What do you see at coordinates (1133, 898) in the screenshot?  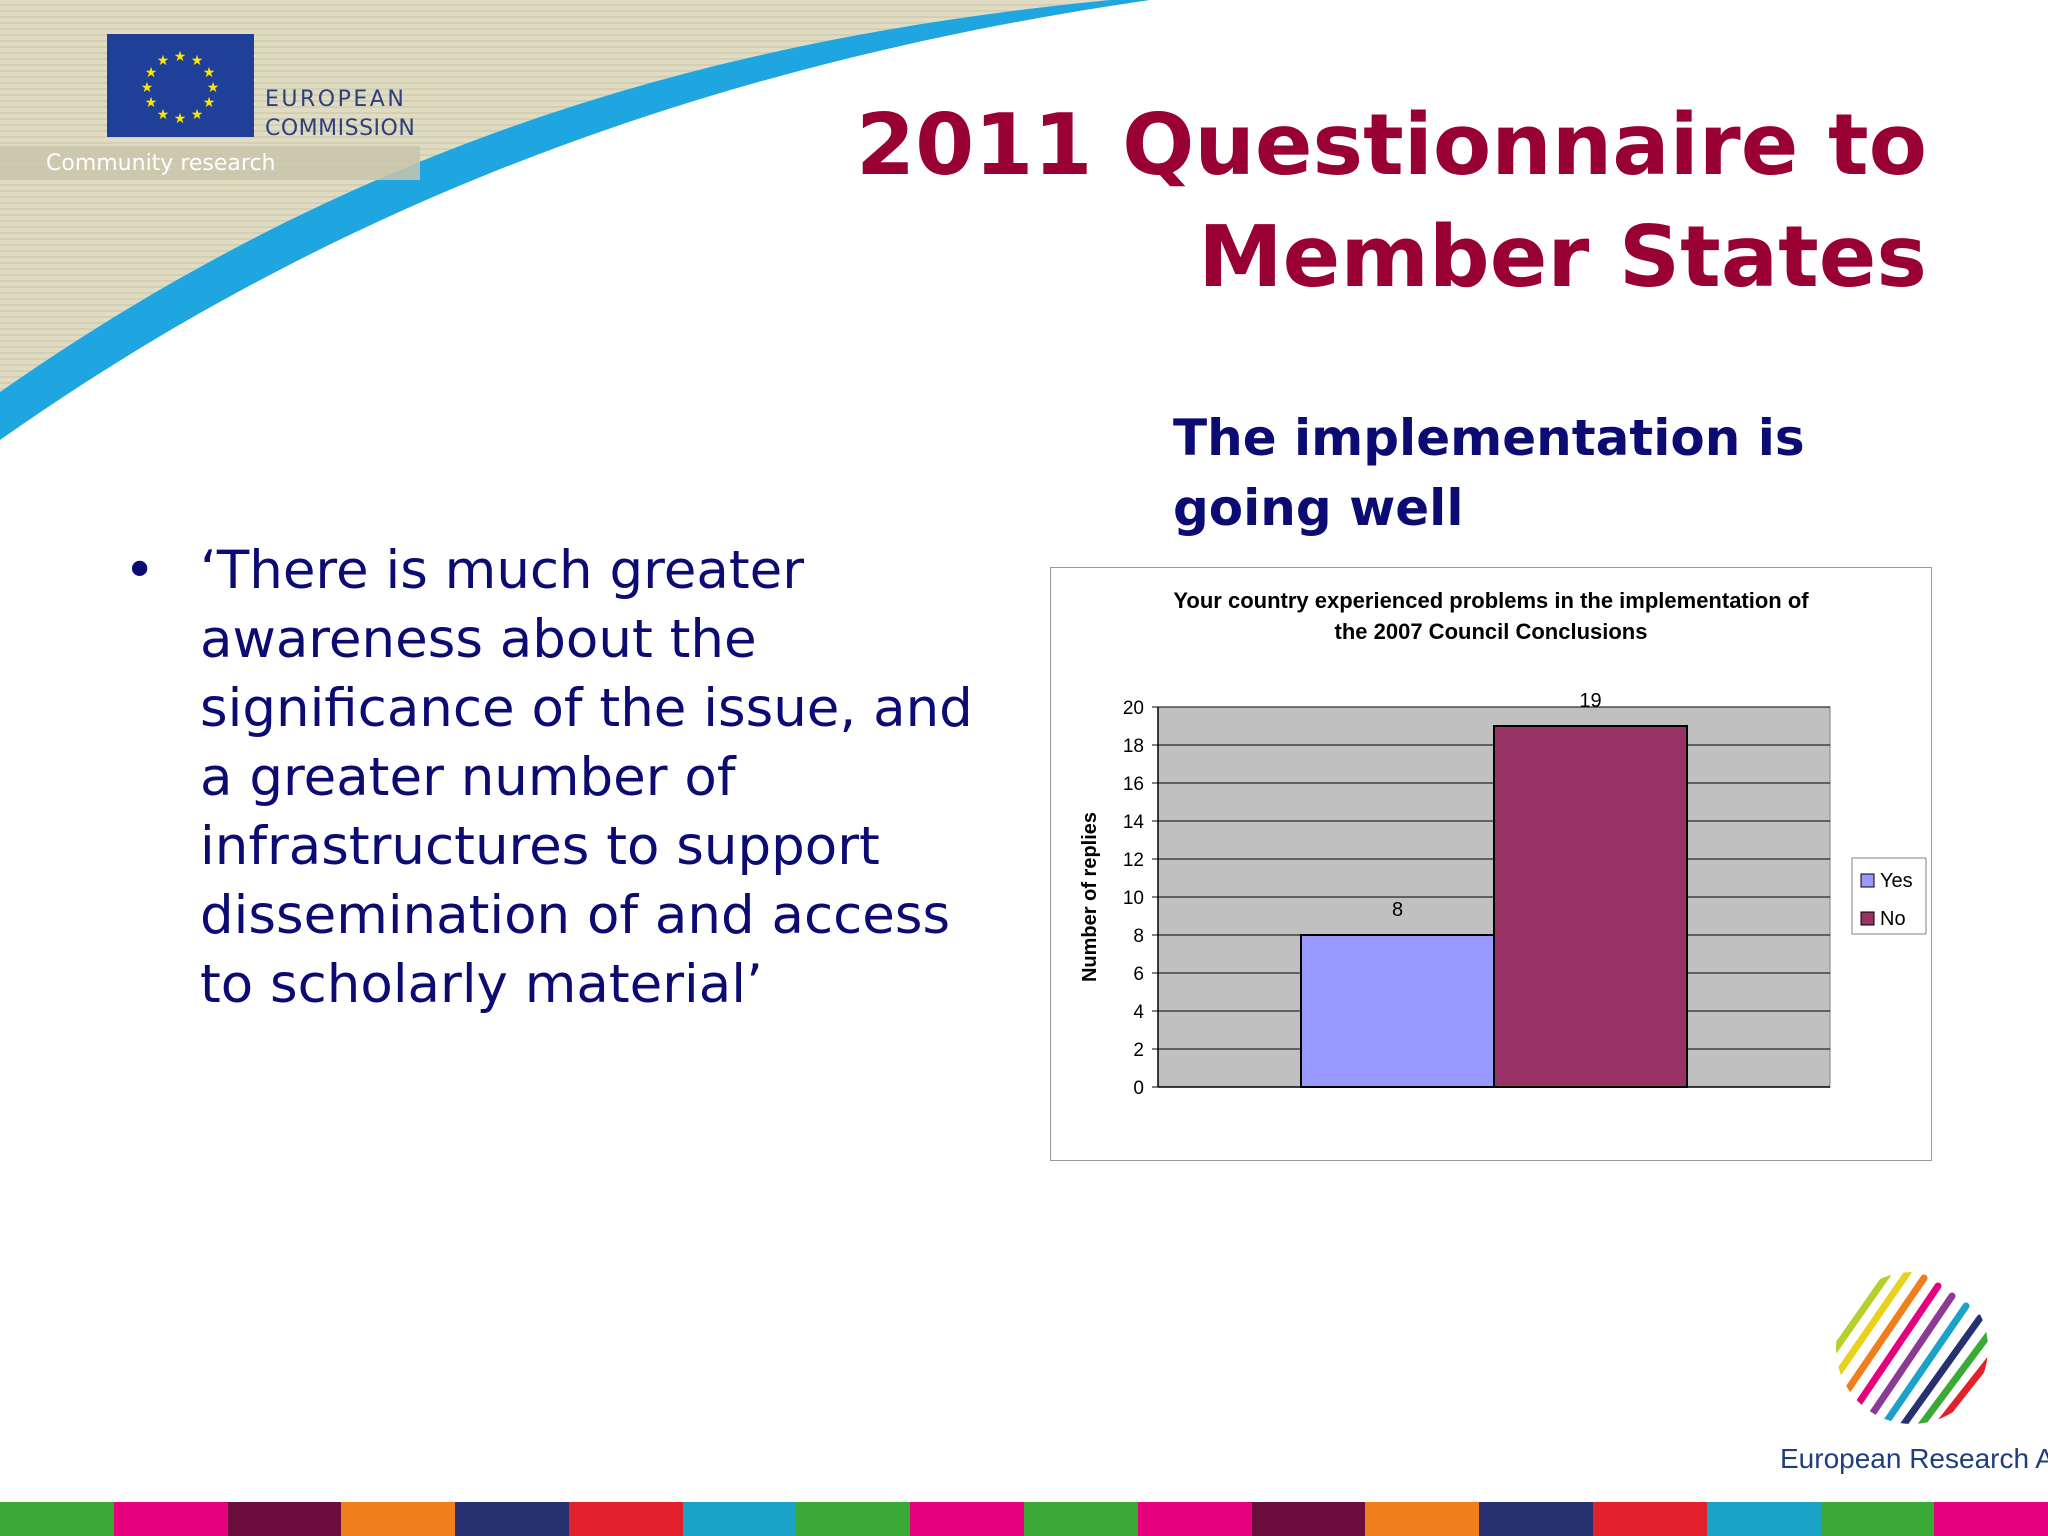 I see `chart-y-tick-label: 10` at bounding box center [1133, 898].